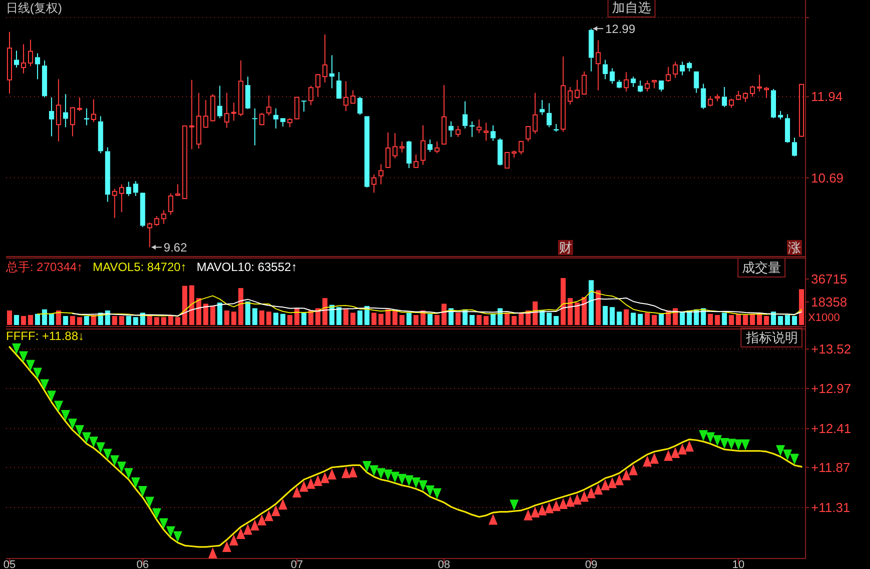 Image resolution: width=870 pixels, height=569 pixels. I want to click on y-tick-label: +13.52, so click(831, 349).